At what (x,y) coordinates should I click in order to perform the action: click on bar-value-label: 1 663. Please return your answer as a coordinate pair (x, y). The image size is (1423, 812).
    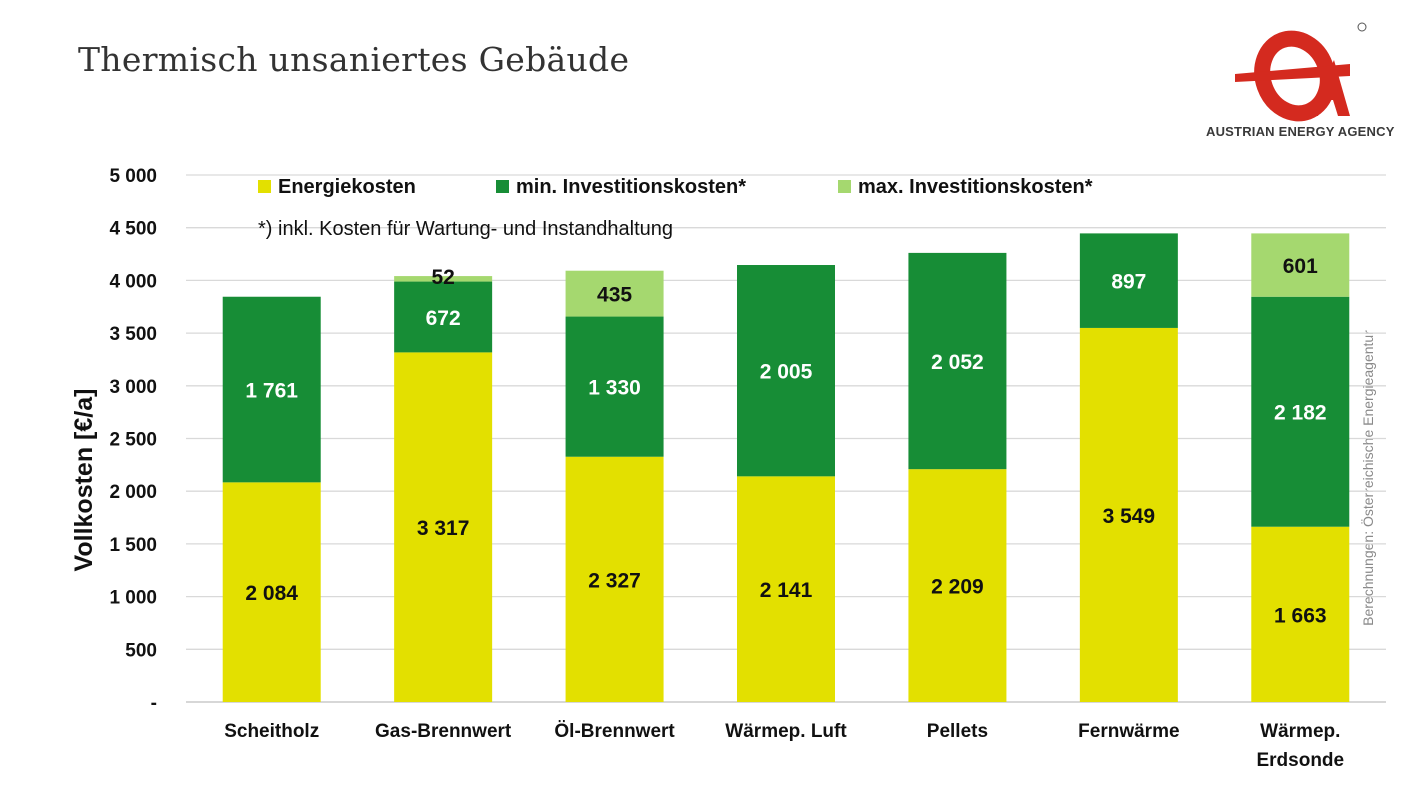
    Looking at the image, I should click on (1300, 615).